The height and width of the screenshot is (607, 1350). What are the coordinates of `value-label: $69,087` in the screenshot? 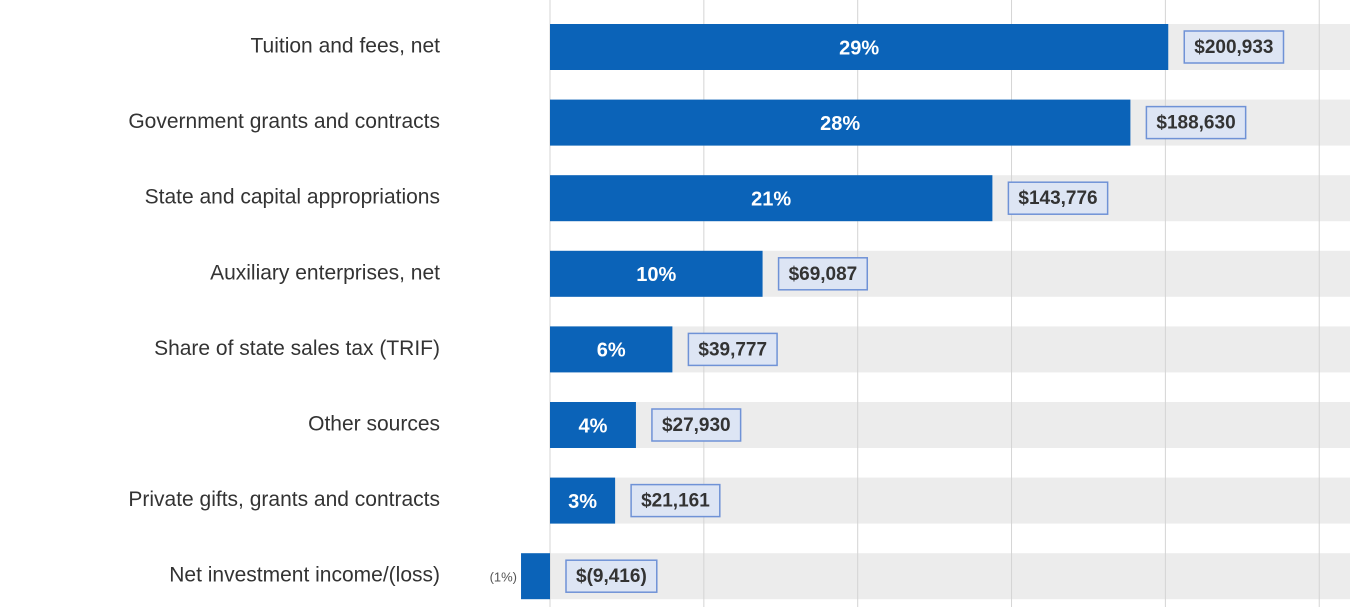 It's located at (823, 274).